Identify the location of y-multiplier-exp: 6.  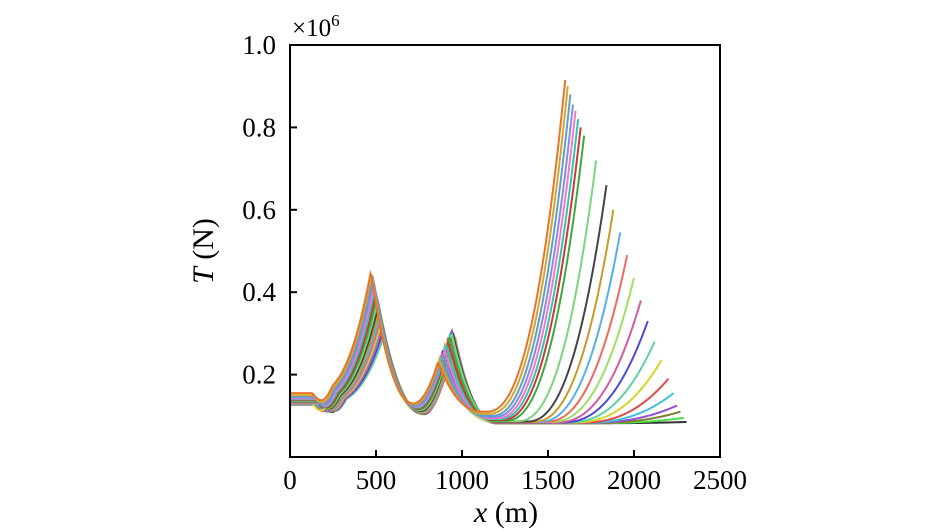
(335, 20).